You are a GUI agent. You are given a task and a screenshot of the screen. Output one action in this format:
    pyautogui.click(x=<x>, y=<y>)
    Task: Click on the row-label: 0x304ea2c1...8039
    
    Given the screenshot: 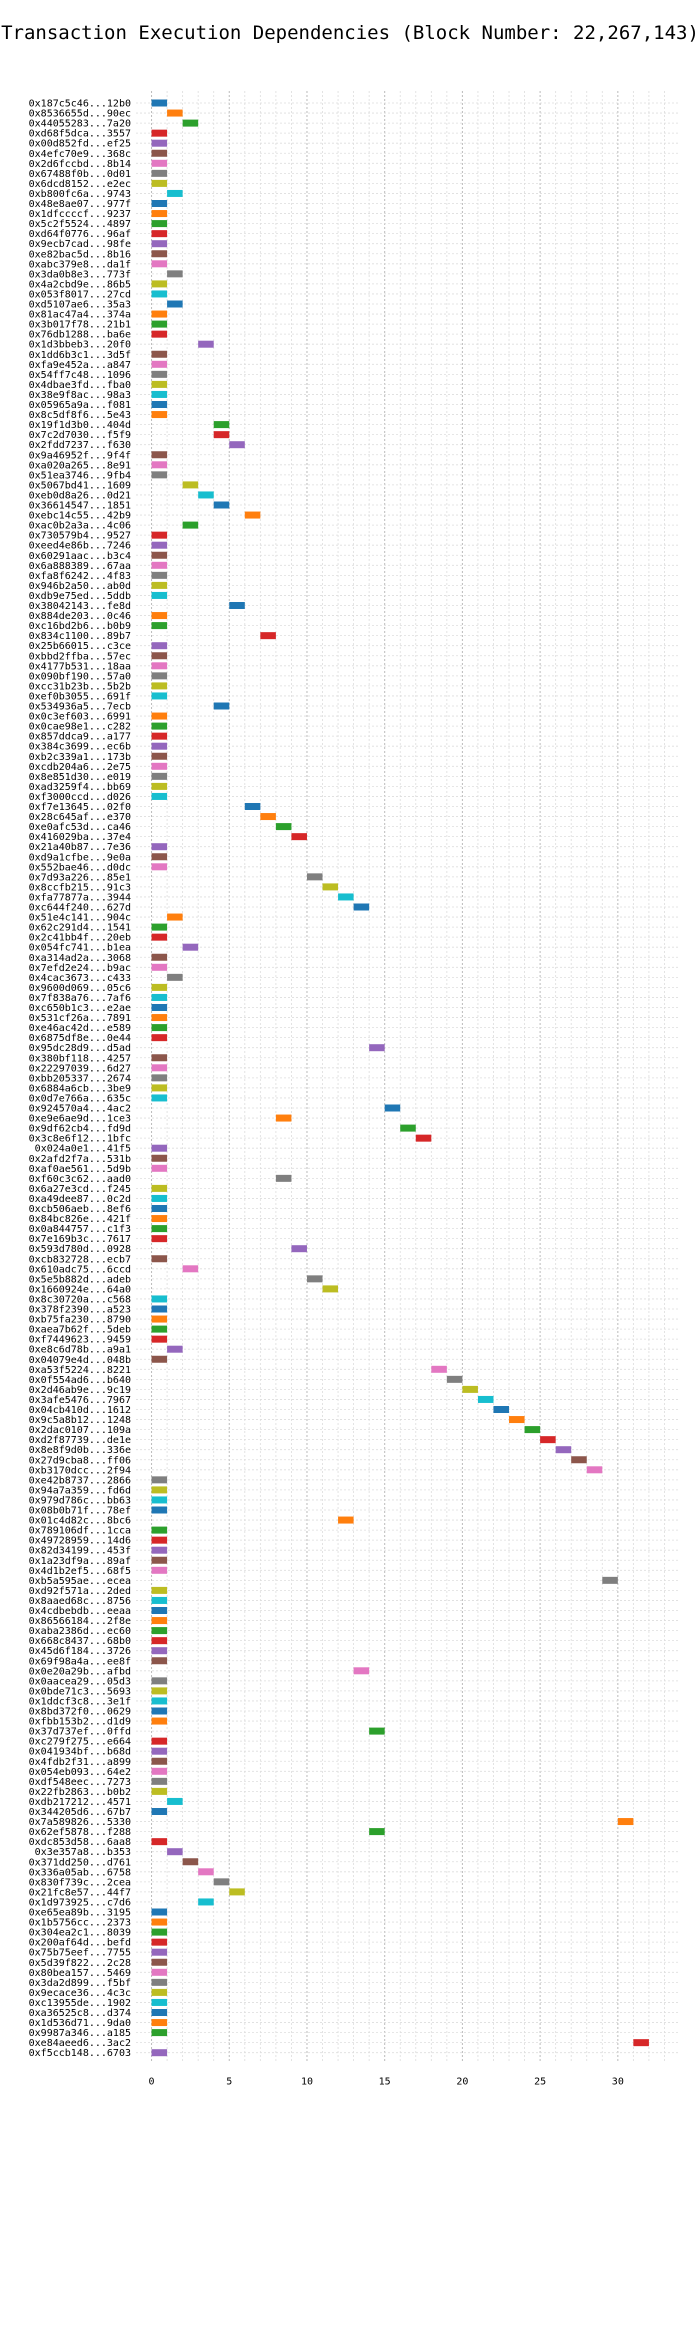 What is the action you would take?
    pyautogui.click(x=80, y=1933)
    